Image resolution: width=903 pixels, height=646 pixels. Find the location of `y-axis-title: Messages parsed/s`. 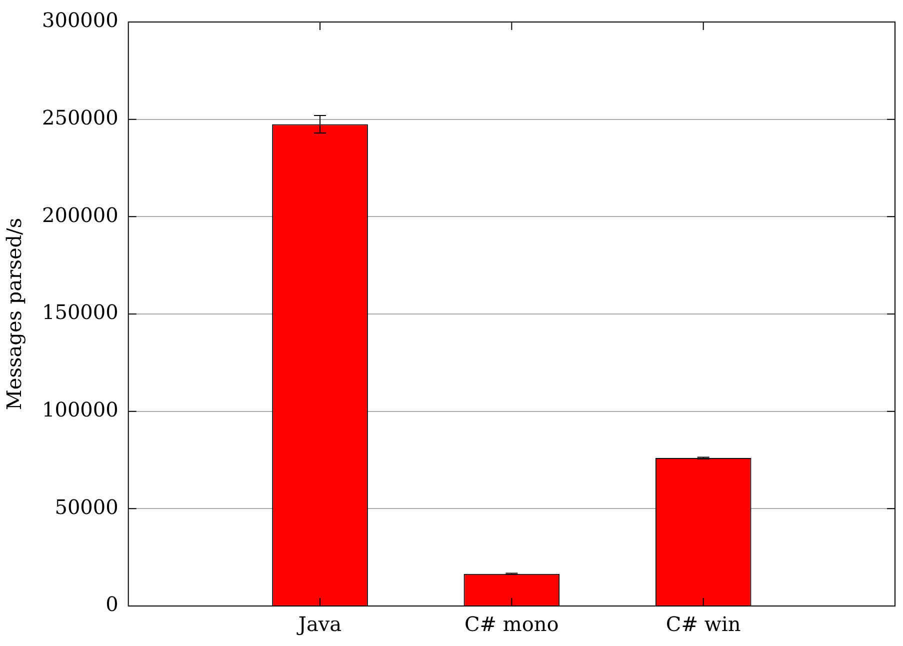

y-axis-title: Messages parsed/s is located at coordinates (14, 314).